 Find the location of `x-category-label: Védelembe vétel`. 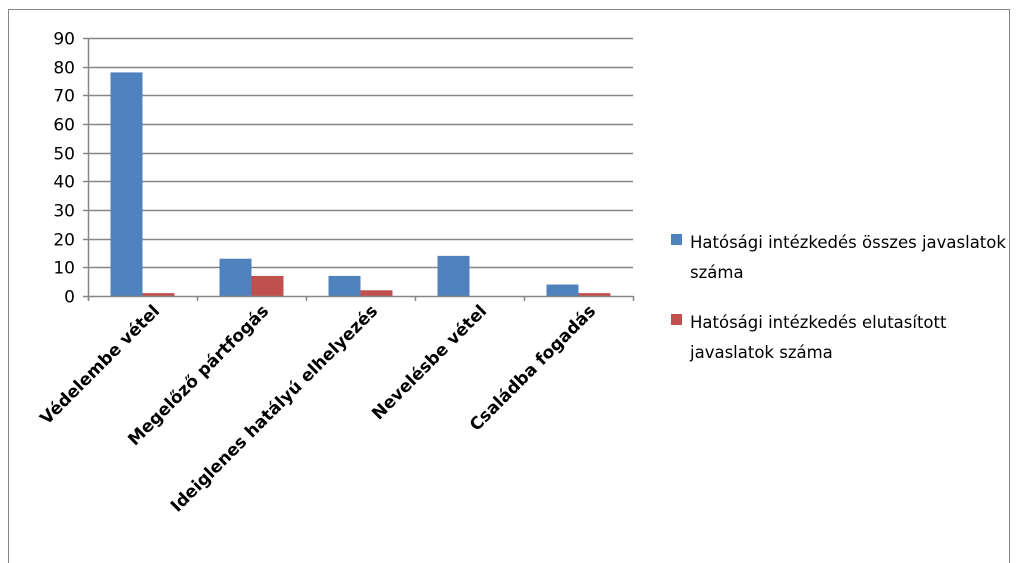

x-category-label: Védelembe vétel is located at coordinates (100, 364).